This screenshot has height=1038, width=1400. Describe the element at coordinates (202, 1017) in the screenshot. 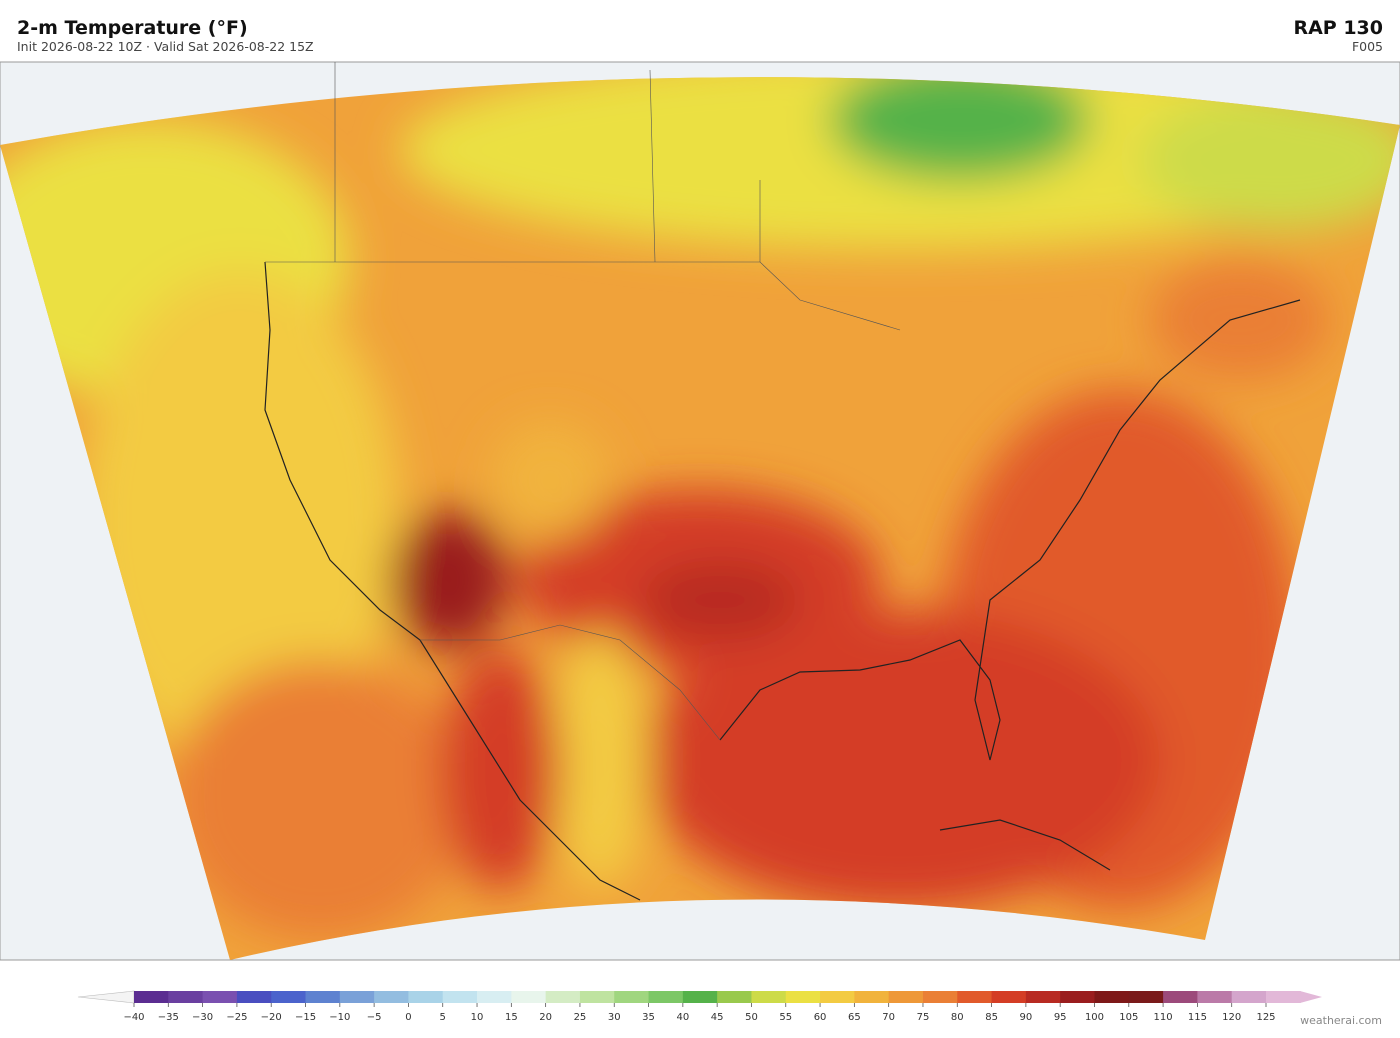

I see `colorbar-label: −30` at that location.